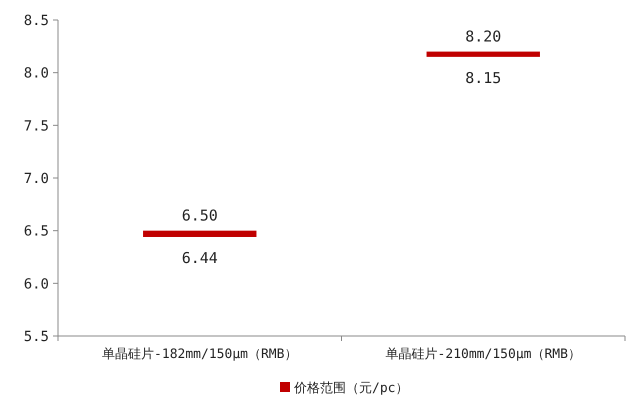  I want to click on annotation: 6.44, so click(200, 257).